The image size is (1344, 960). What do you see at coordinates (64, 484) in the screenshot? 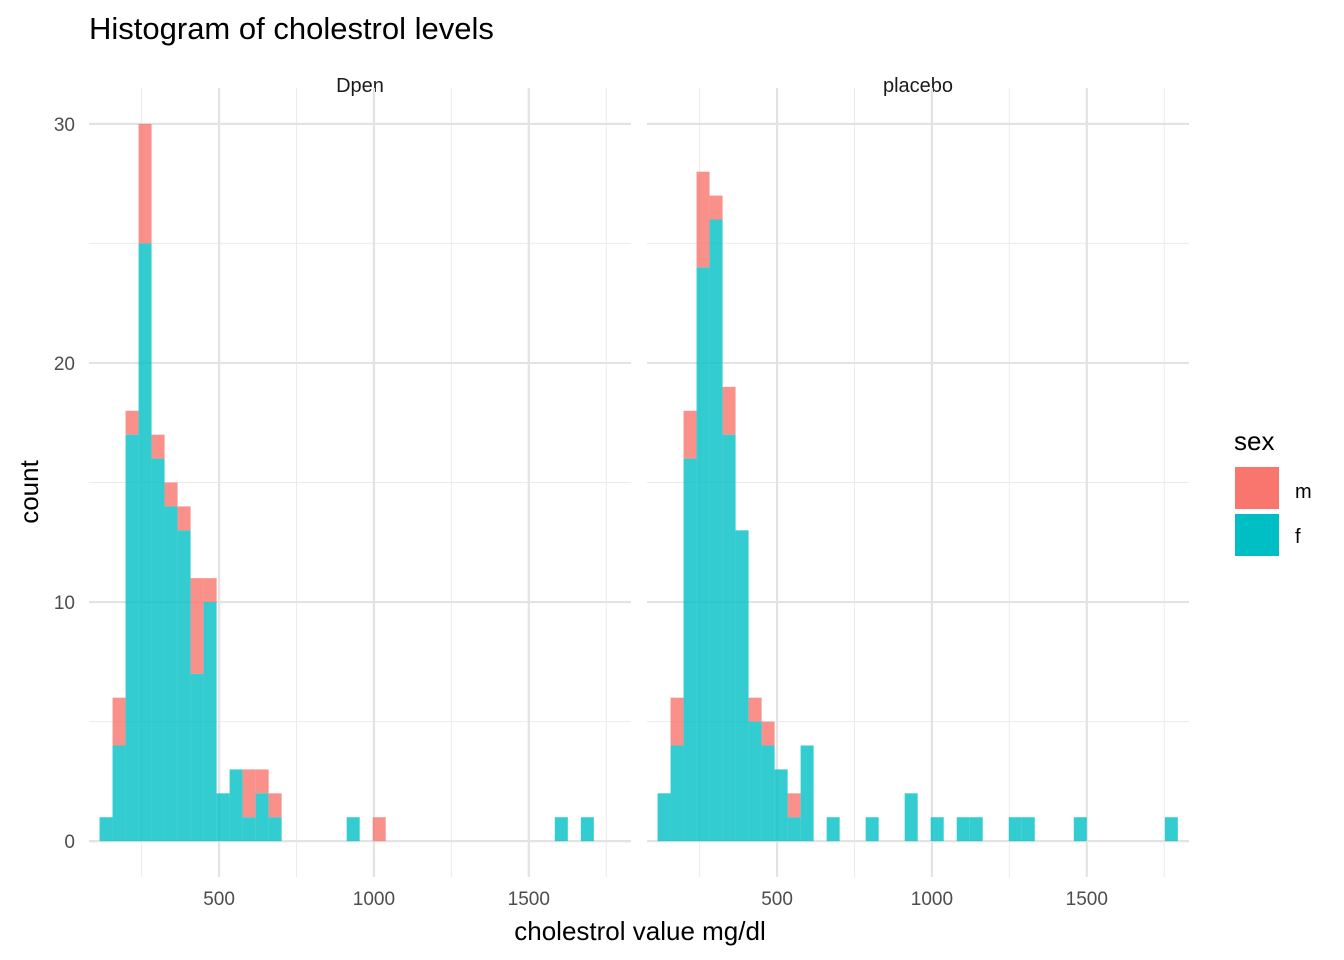
I see `y-axis-ticks: 0 10 20 30` at bounding box center [64, 484].